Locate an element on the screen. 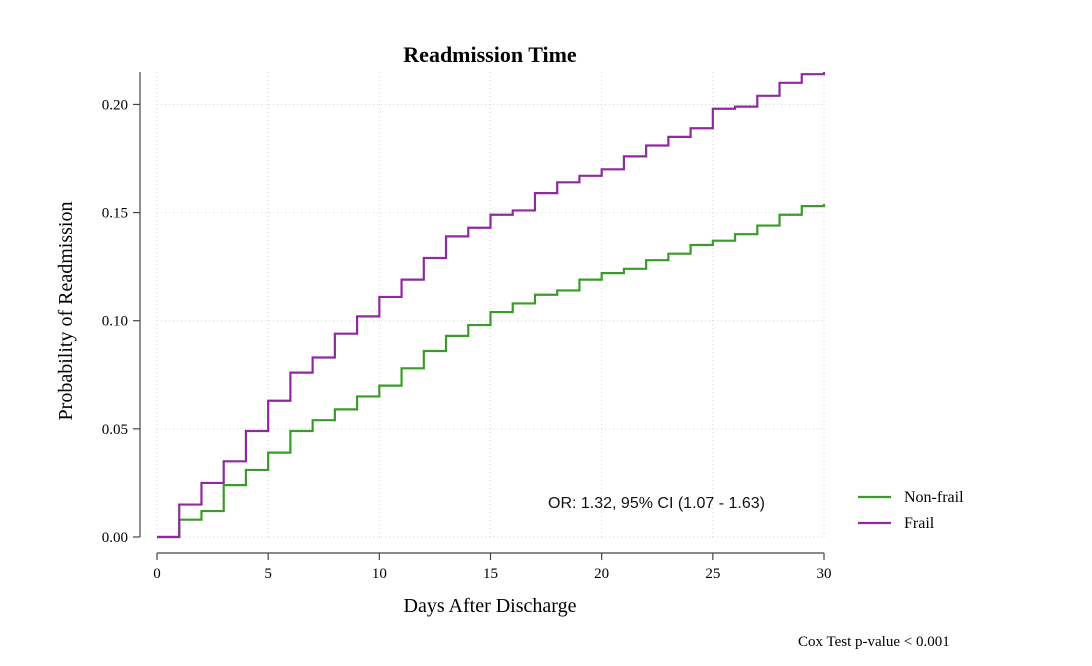 The width and height of the screenshot is (1092, 666). x-tick-label: 20 is located at coordinates (601, 574).